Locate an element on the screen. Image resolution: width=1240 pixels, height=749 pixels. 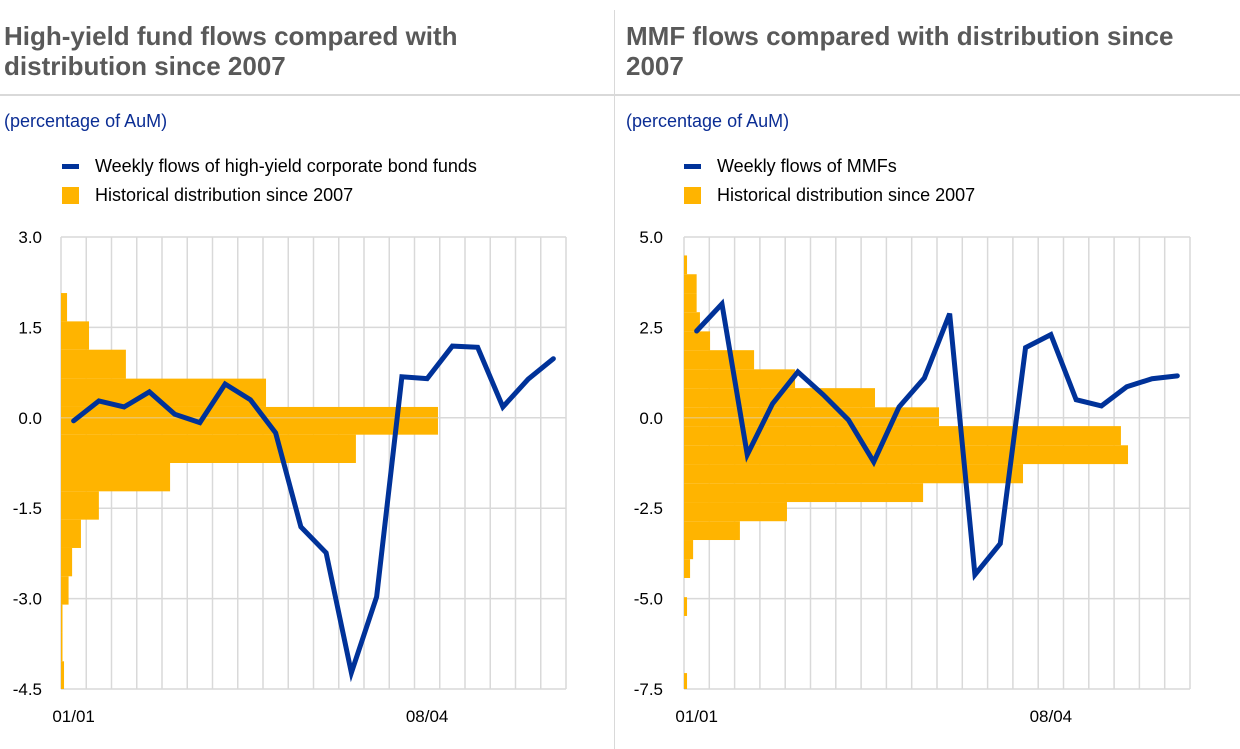
y-tick-label: -3.0 is located at coordinates (27, 599).